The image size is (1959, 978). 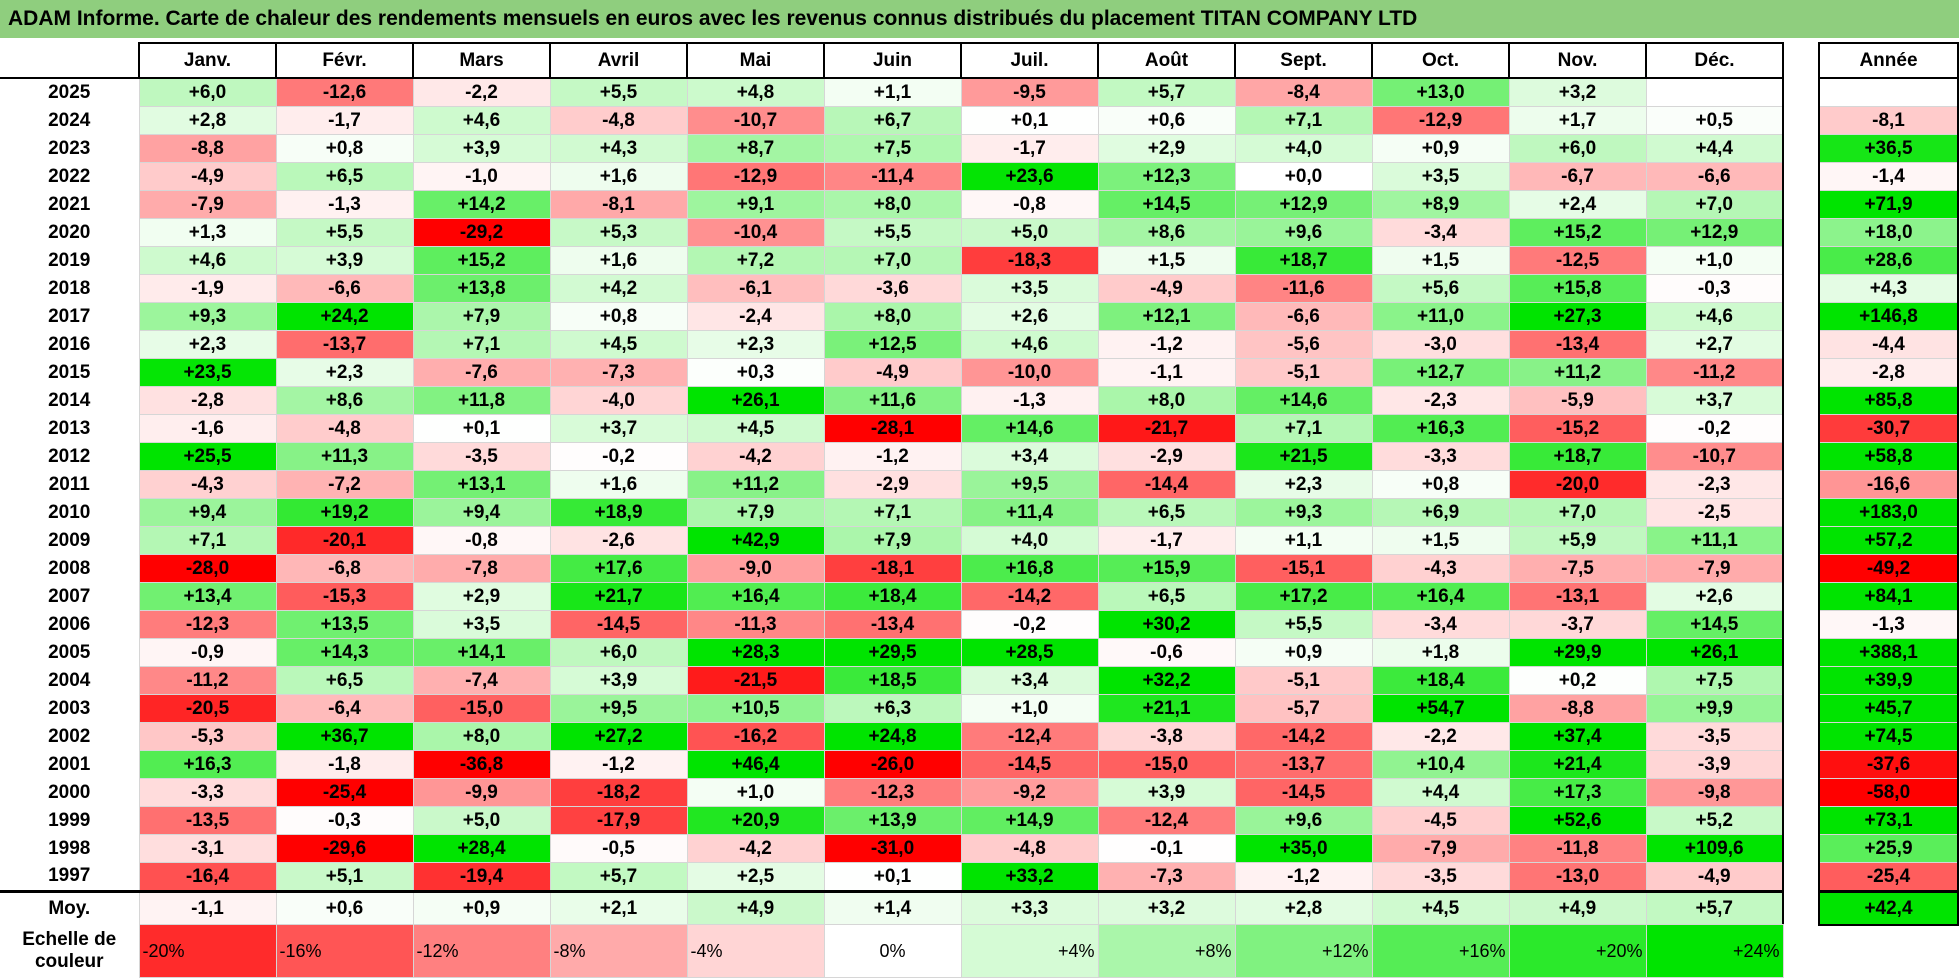 I want to click on heatmap-cell: +23,5, so click(x=207, y=372).